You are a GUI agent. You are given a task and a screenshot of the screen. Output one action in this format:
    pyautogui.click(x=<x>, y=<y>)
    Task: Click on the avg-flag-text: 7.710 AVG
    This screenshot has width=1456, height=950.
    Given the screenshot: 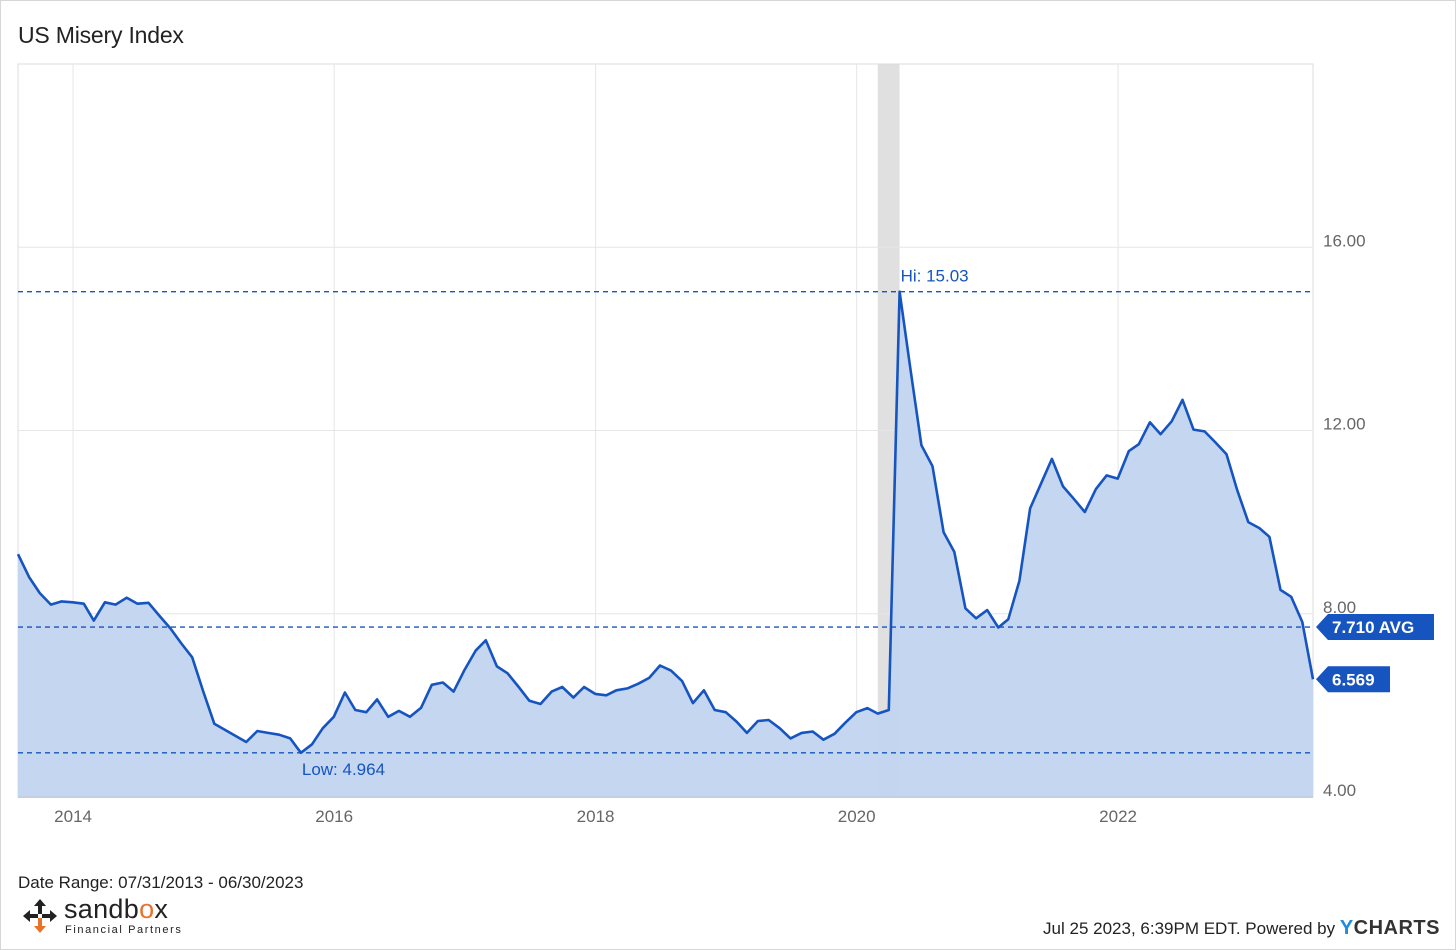 What is the action you would take?
    pyautogui.click(x=1373, y=627)
    